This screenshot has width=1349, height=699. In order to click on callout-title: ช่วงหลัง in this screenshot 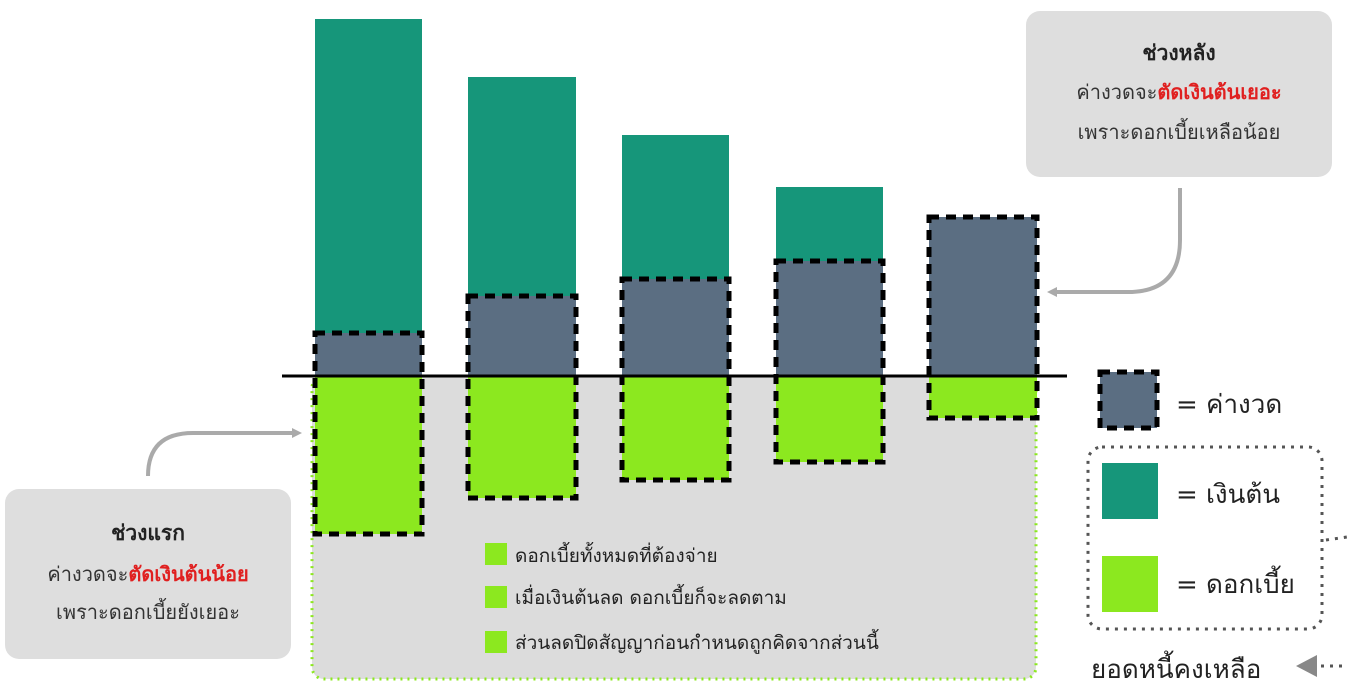, I will do `click(1178, 53)`.